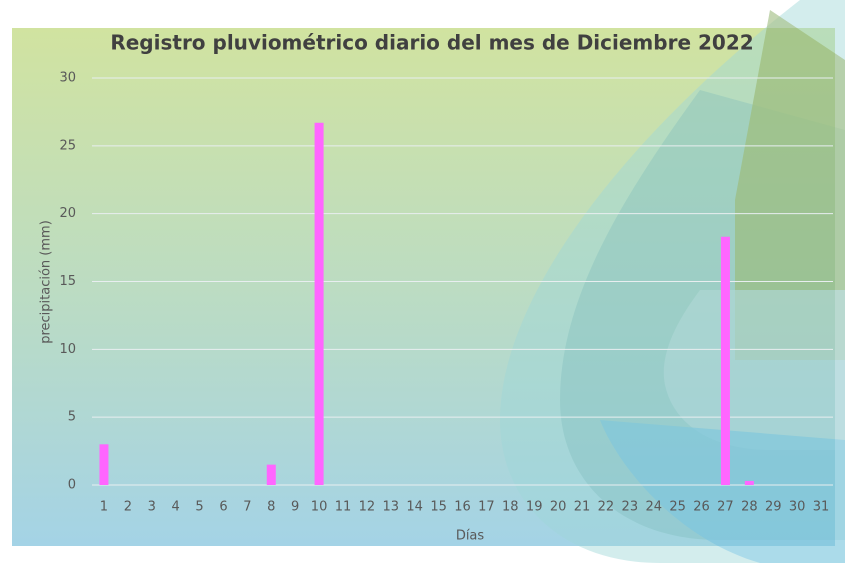  What do you see at coordinates (821, 507) in the screenshot?
I see `x-tick-label: 31` at bounding box center [821, 507].